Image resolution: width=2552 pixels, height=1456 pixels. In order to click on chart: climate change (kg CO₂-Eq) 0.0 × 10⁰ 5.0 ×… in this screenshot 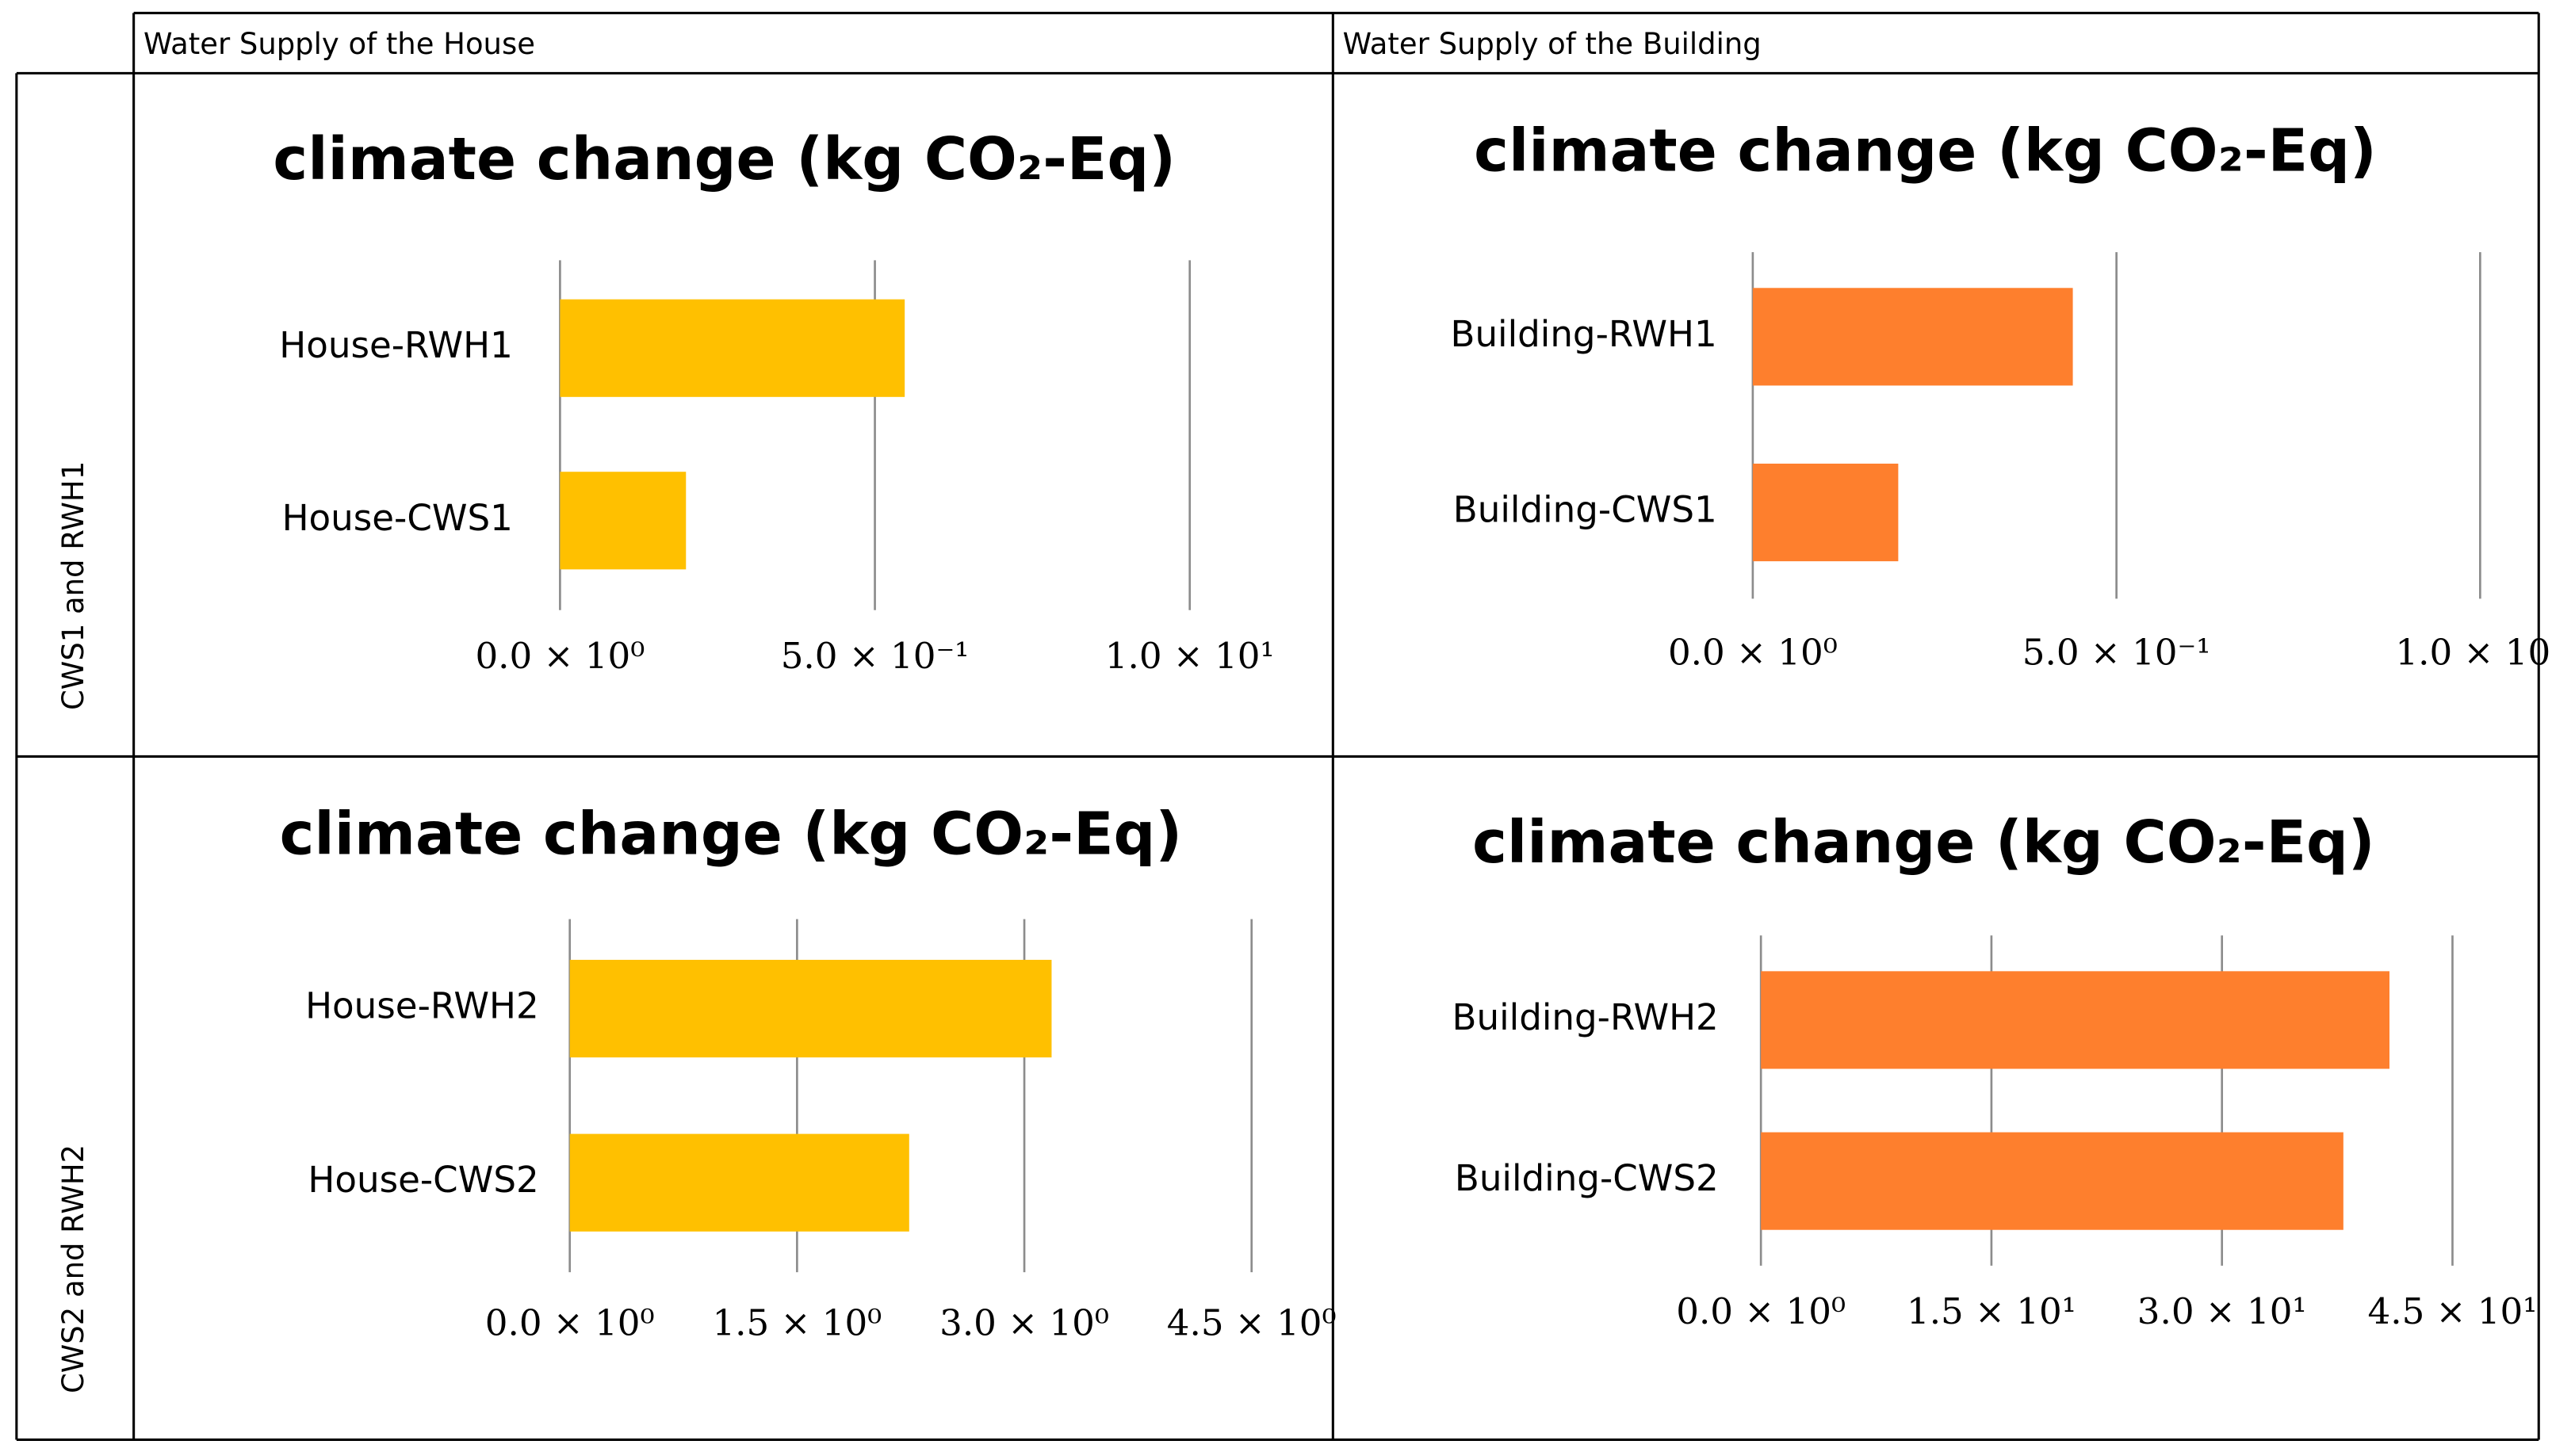, I will do `click(774, 401)`.